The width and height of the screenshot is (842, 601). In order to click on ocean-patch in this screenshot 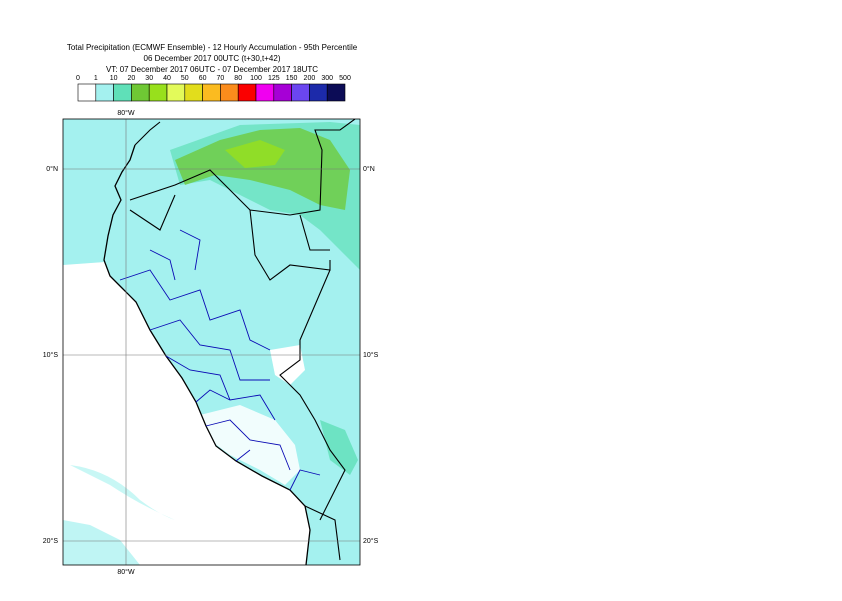, I will do `click(101, 542)`.